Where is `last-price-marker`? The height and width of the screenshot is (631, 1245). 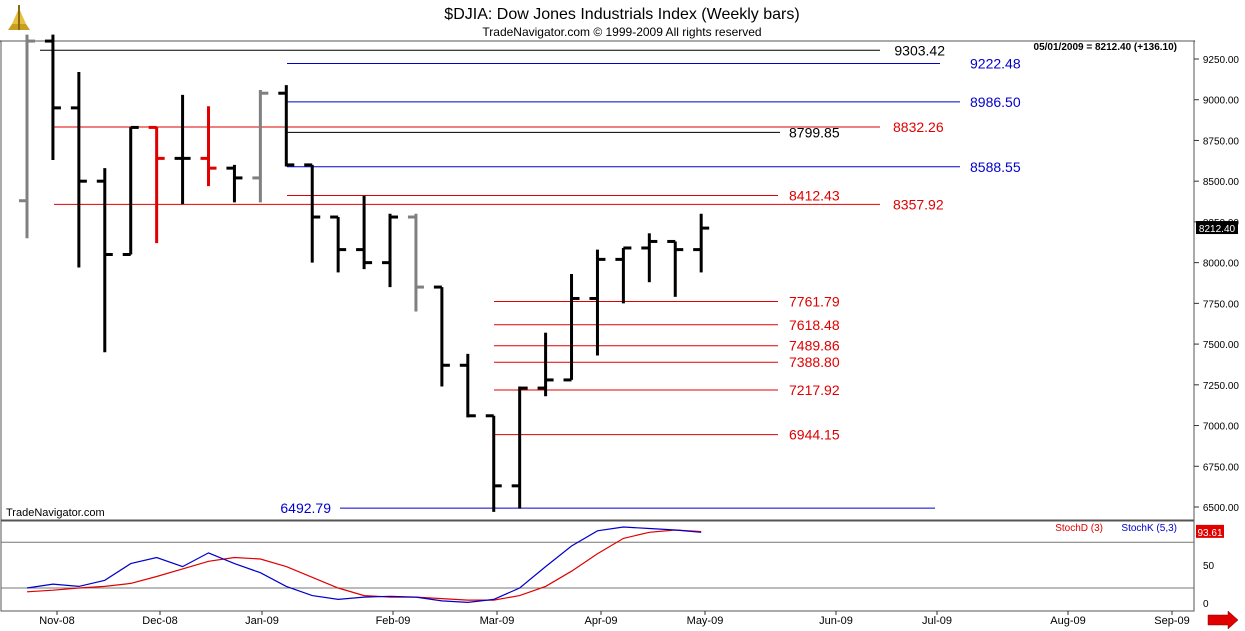
last-price-marker is located at coordinates (1217, 228).